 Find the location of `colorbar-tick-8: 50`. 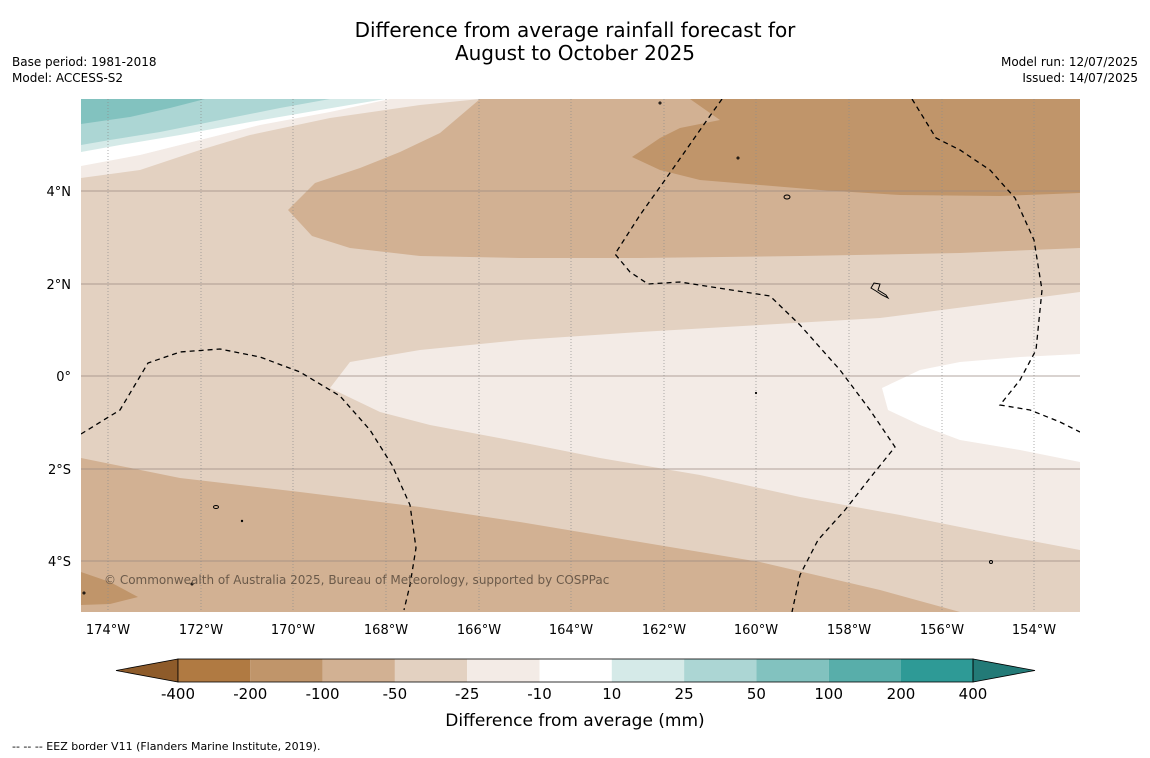

colorbar-tick-8: 50 is located at coordinates (756, 694).